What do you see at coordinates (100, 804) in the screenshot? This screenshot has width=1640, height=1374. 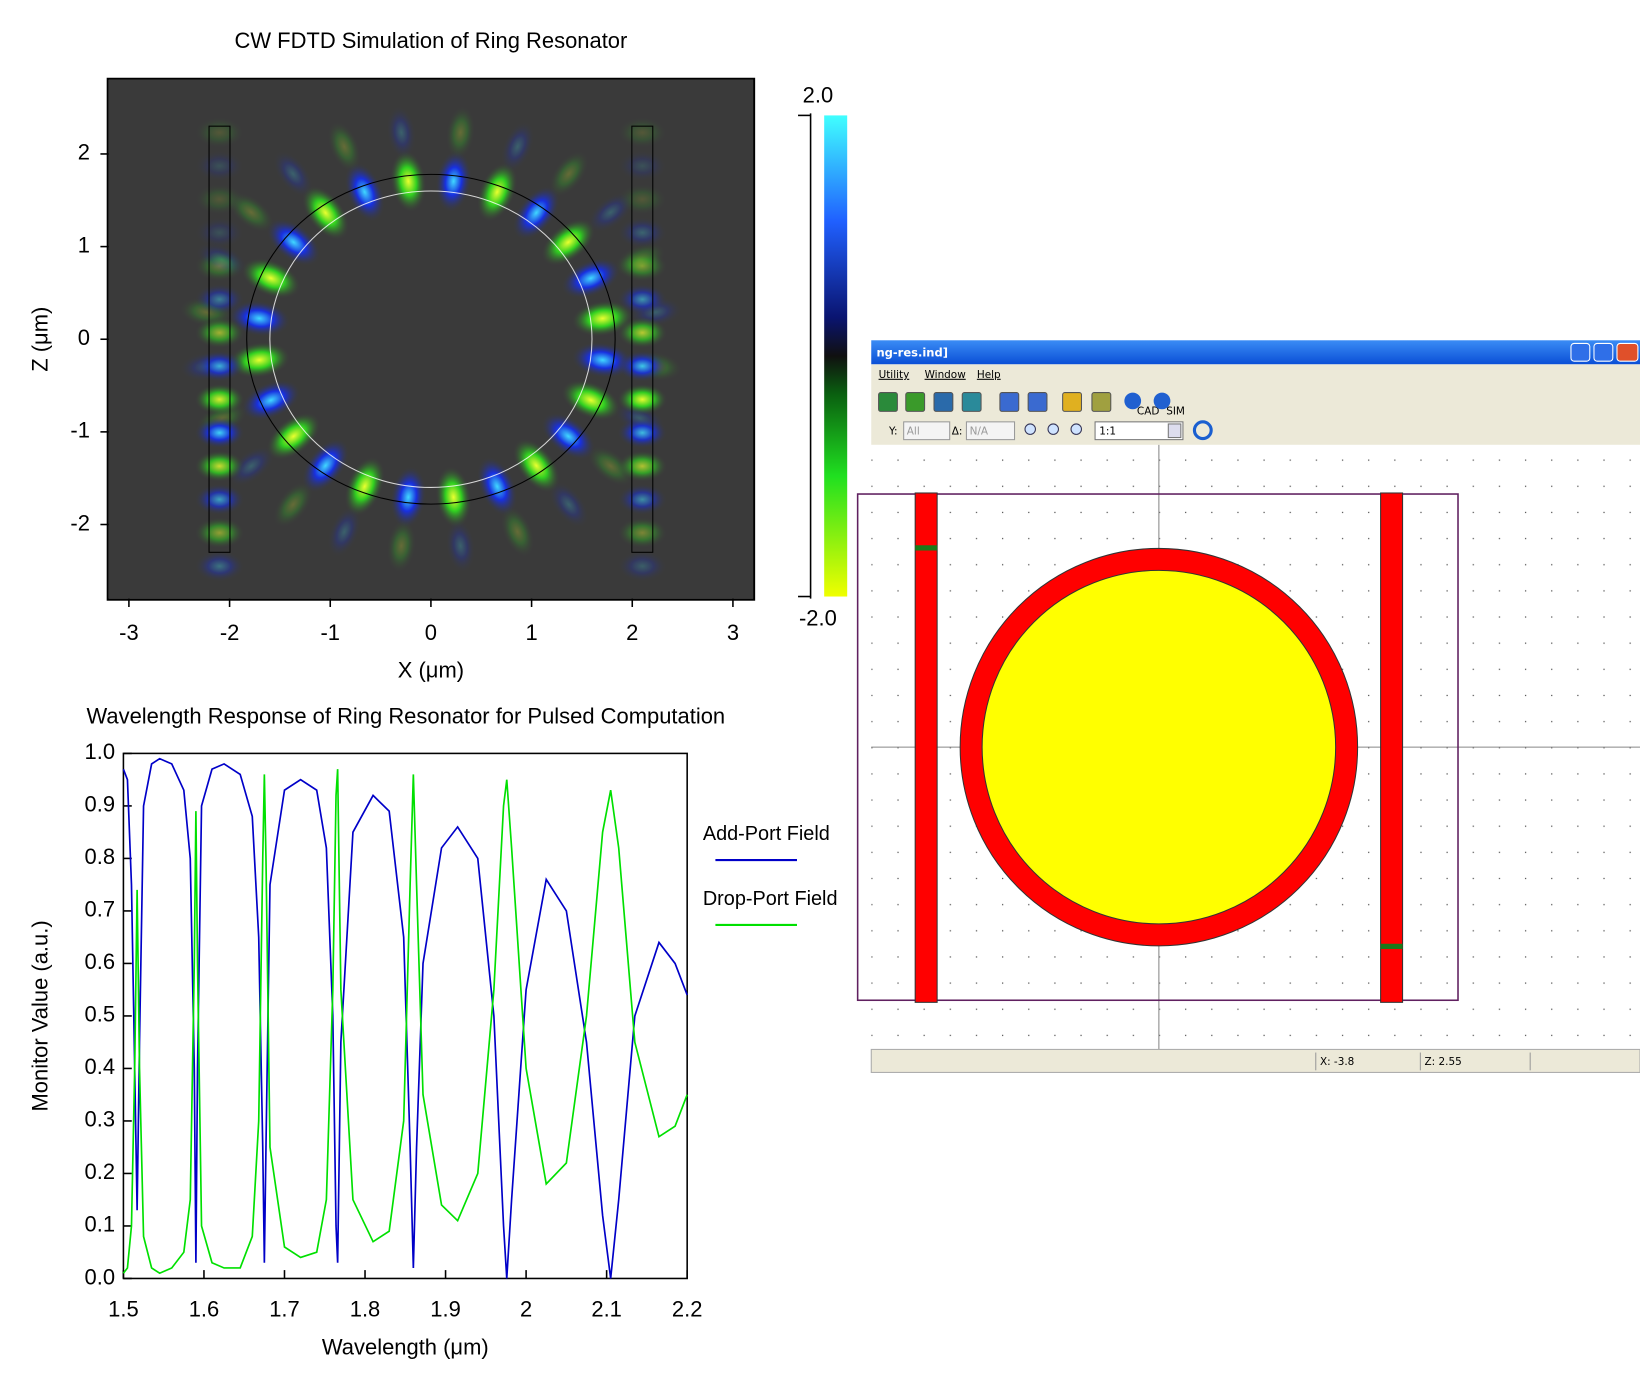 I see `y-tick-label: 0.9` at bounding box center [100, 804].